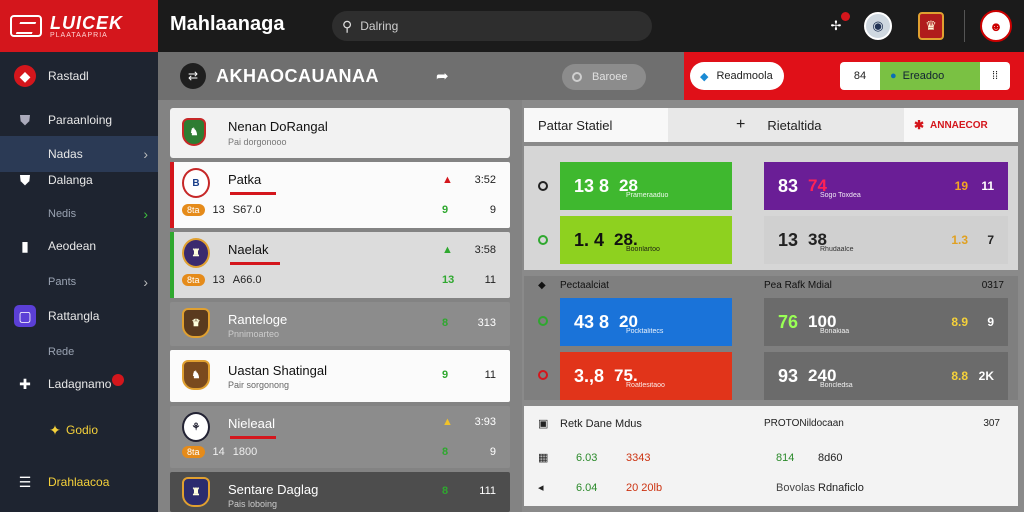  Describe the element at coordinates (79, 214) in the screenshot. I see `sidebar-item-nedis: Nedis ›` at that location.